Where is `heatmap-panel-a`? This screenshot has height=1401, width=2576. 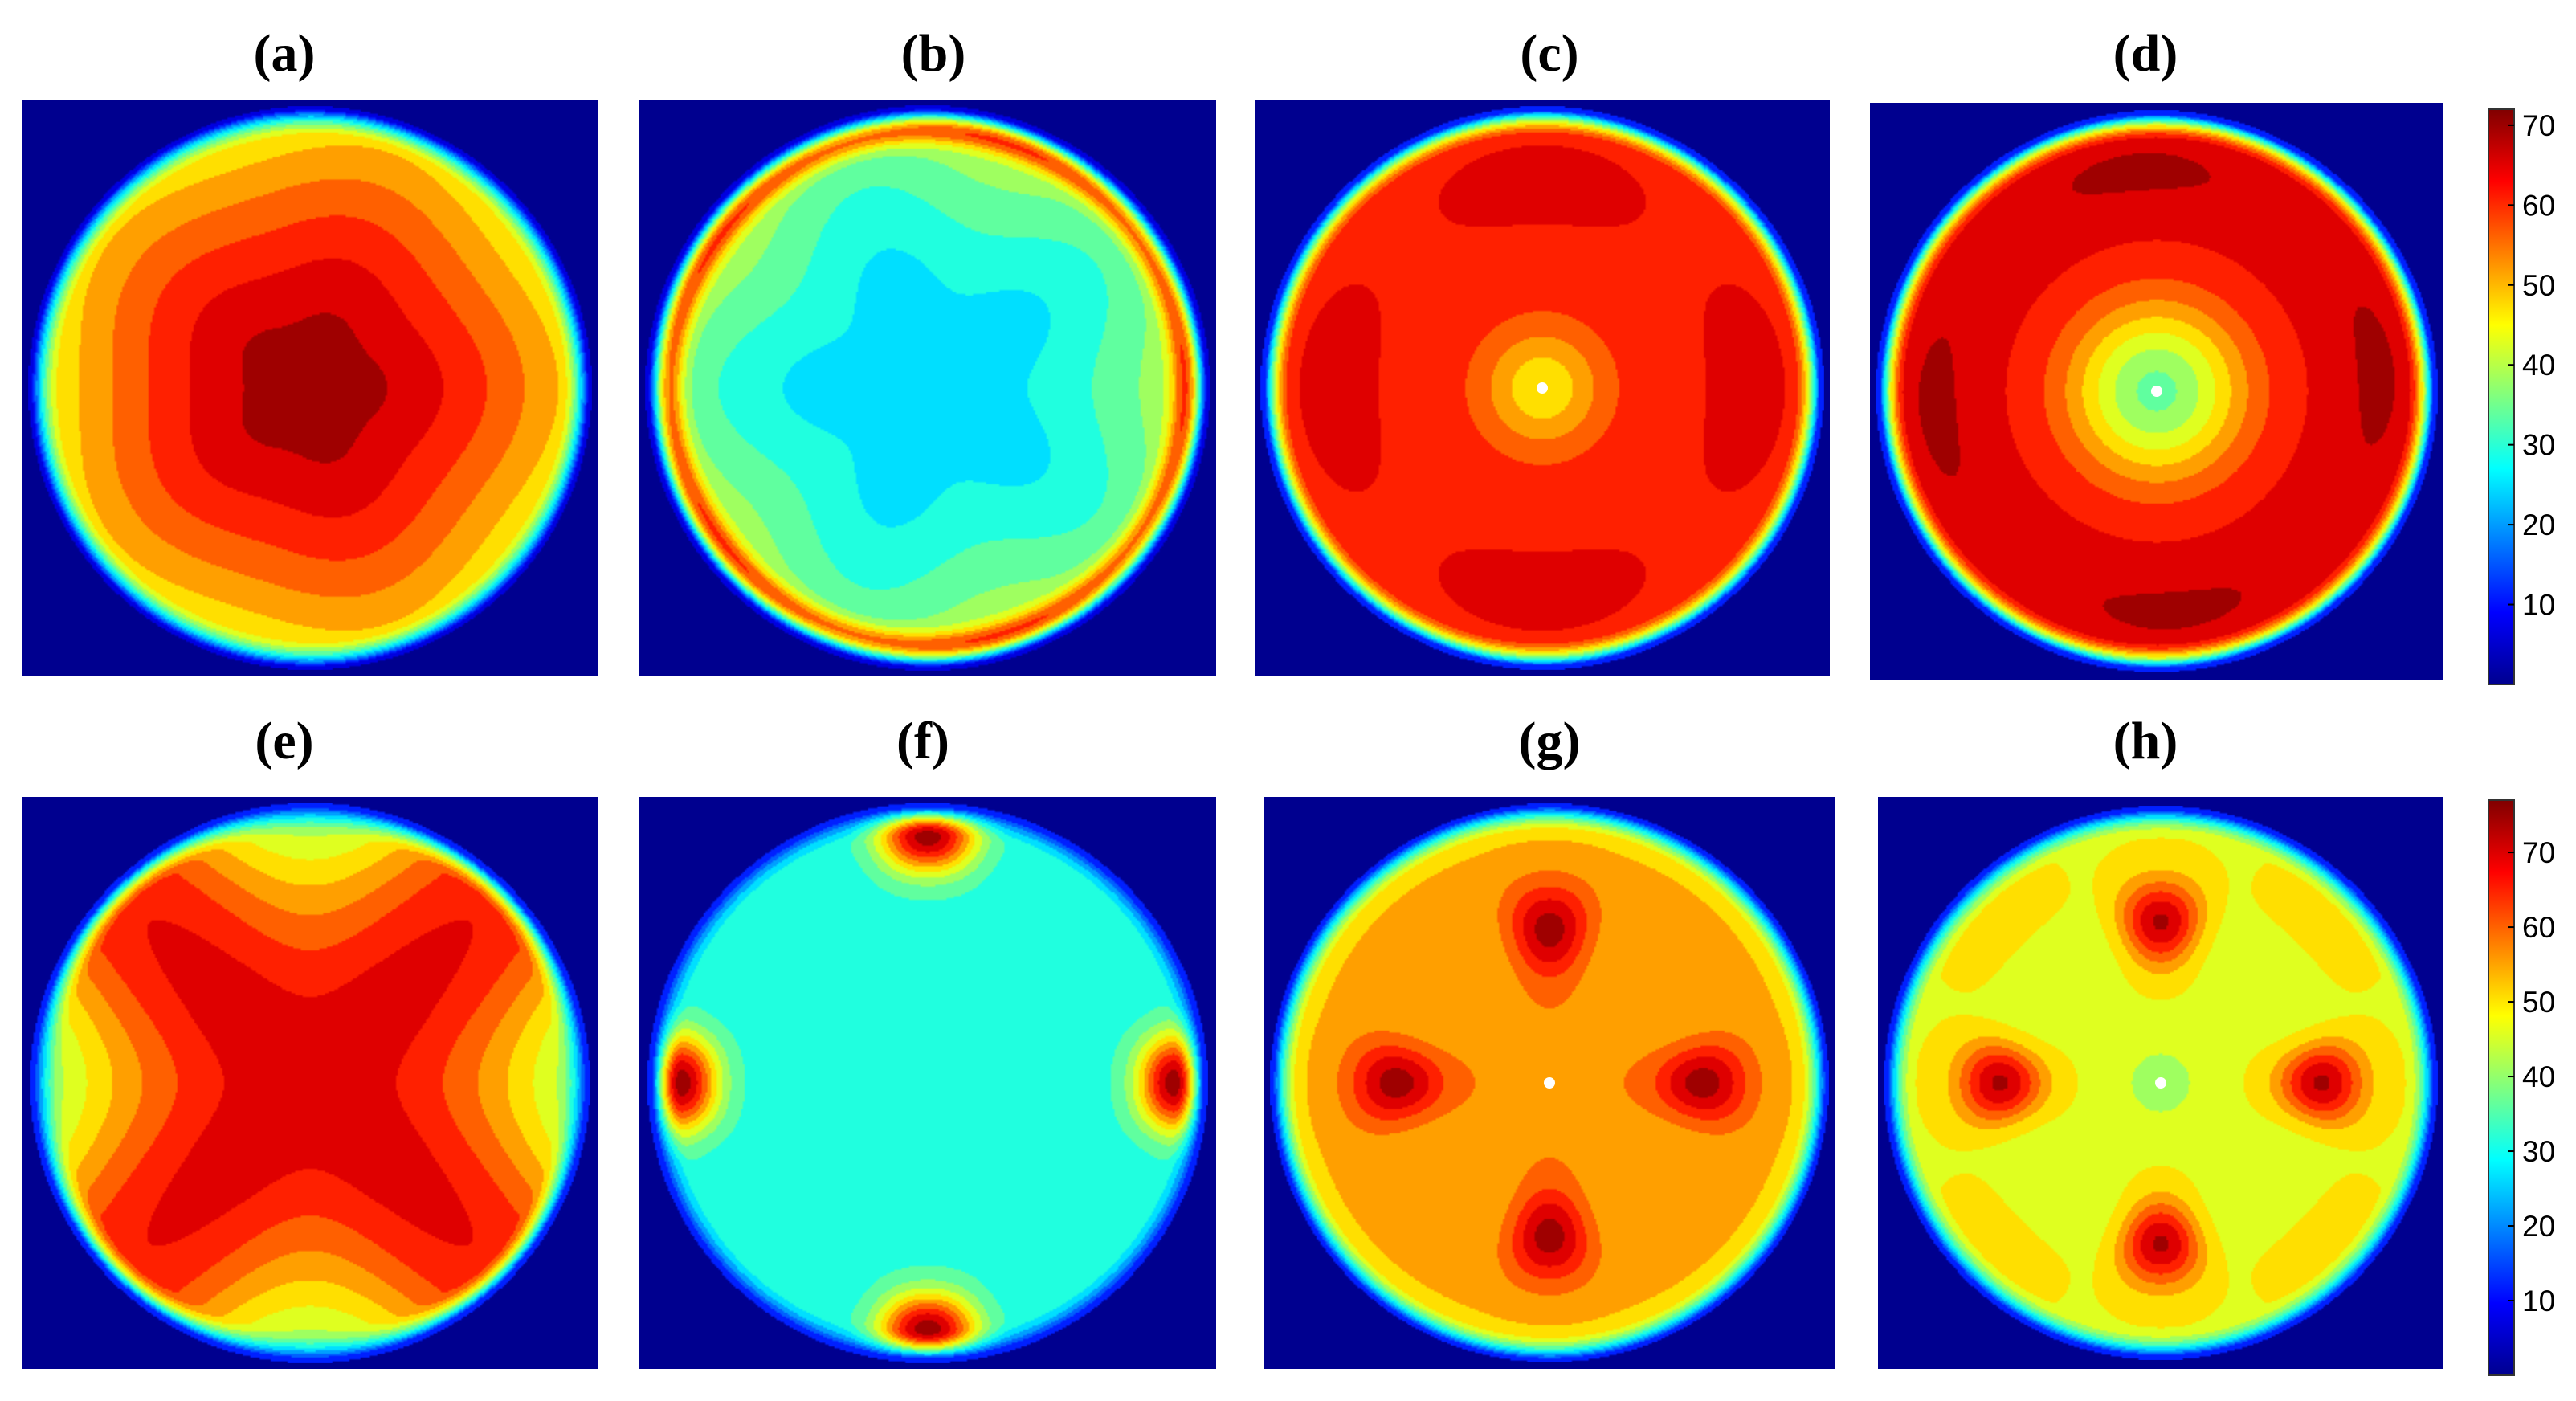 heatmap-panel-a is located at coordinates (310, 388).